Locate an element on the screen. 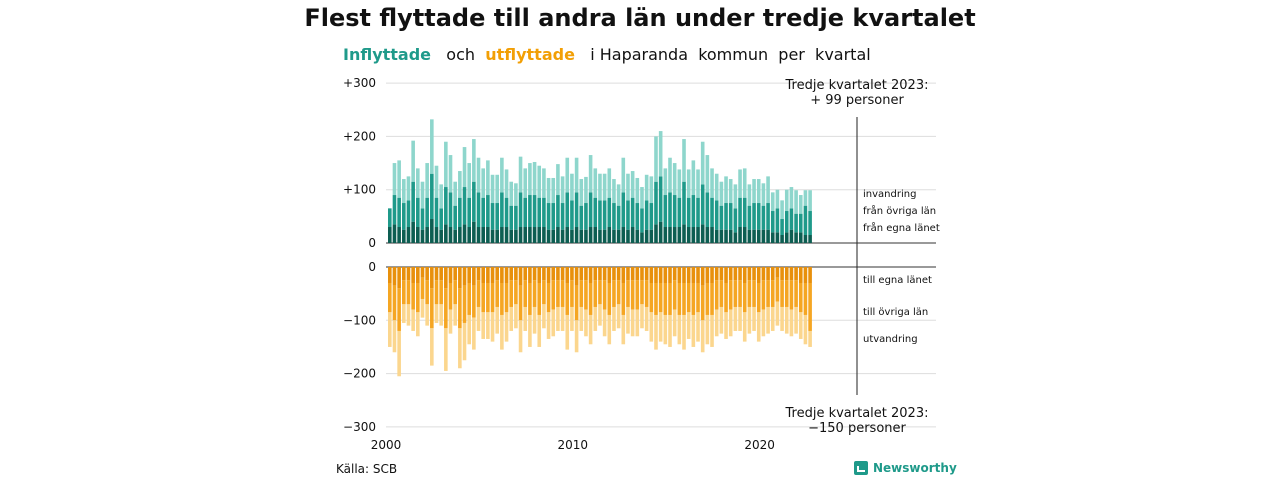 The image size is (1280, 480). newsworthy-icon is located at coordinates (861, 468).